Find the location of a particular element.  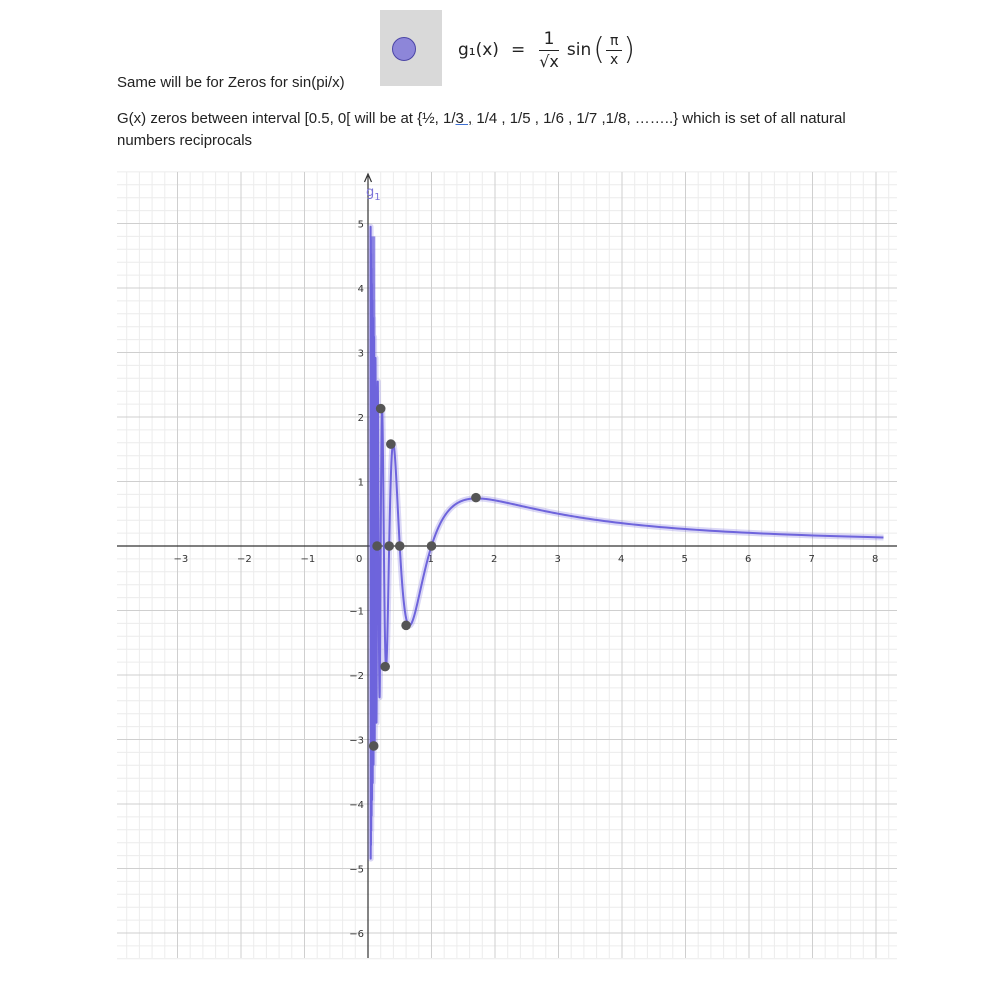

y-tick-label: 4 is located at coordinates (361, 289).